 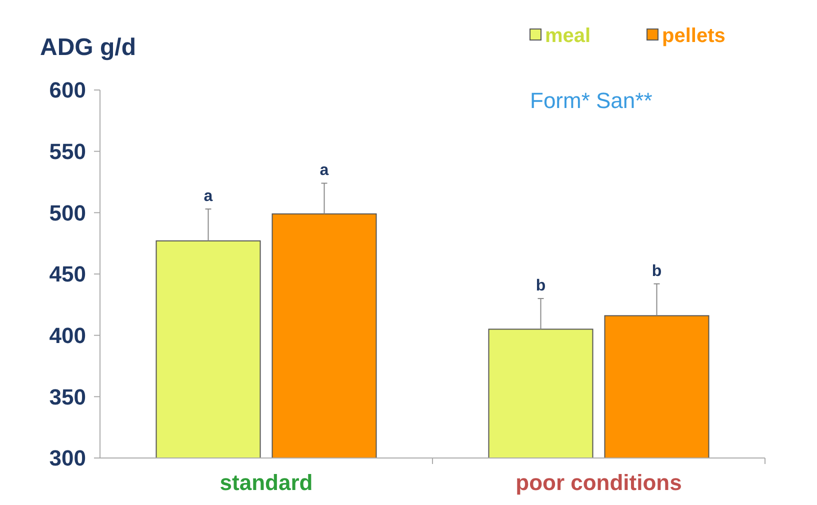 I want to click on annotation: Form* San**, so click(x=591, y=100).